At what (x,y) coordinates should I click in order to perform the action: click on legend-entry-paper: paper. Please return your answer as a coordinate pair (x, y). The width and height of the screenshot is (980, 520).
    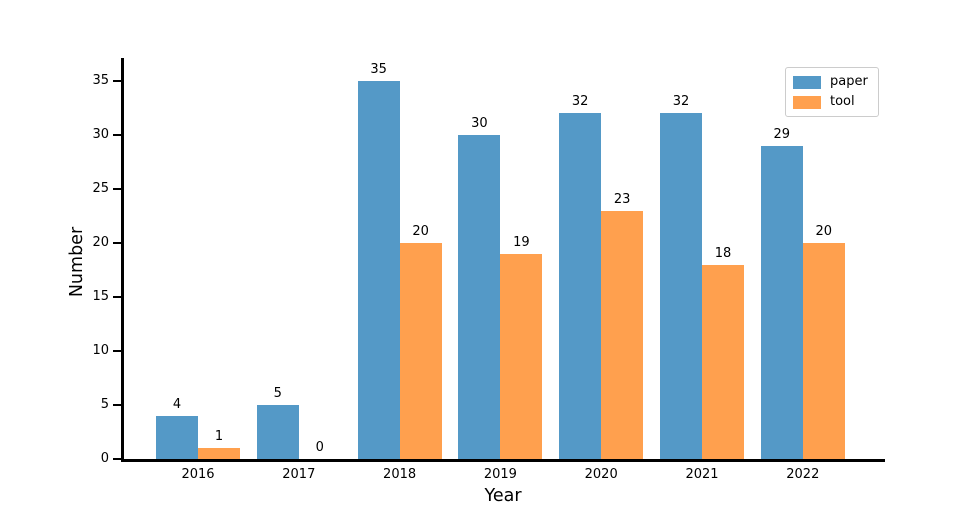
    Looking at the image, I should click on (830, 82).